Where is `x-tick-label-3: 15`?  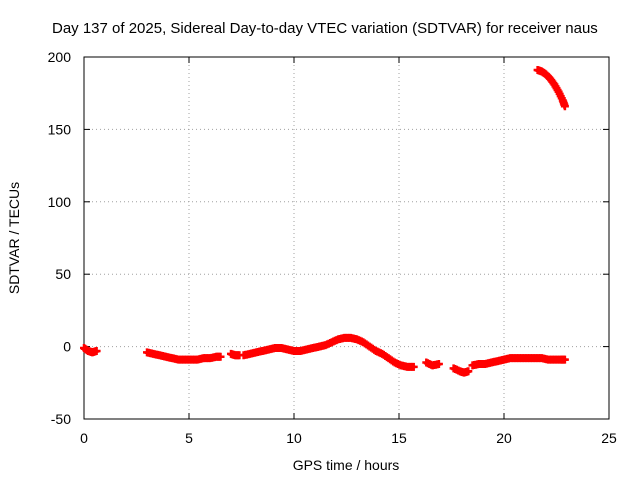 x-tick-label-3: 15 is located at coordinates (399, 438).